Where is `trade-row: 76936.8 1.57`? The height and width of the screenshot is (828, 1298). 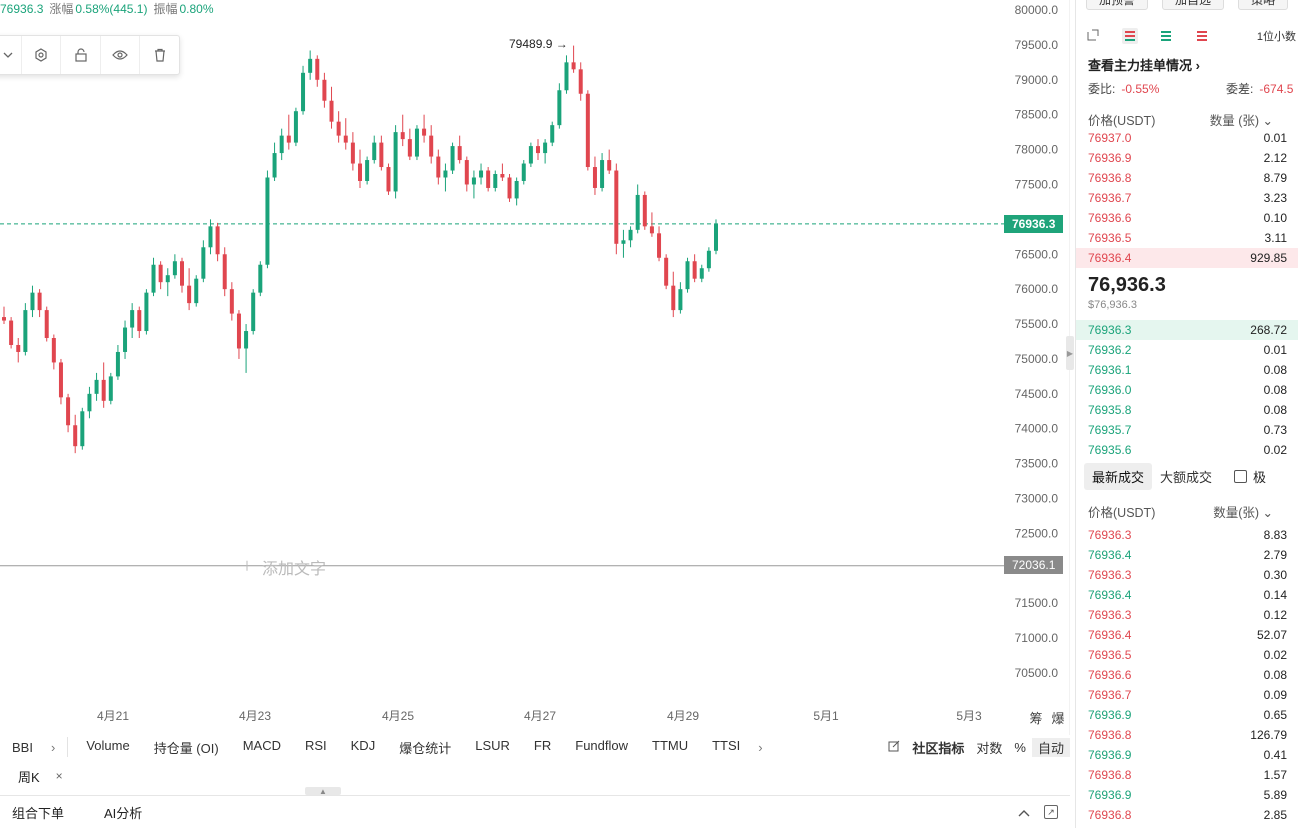 trade-row: 76936.8 1.57 is located at coordinates (1187, 775).